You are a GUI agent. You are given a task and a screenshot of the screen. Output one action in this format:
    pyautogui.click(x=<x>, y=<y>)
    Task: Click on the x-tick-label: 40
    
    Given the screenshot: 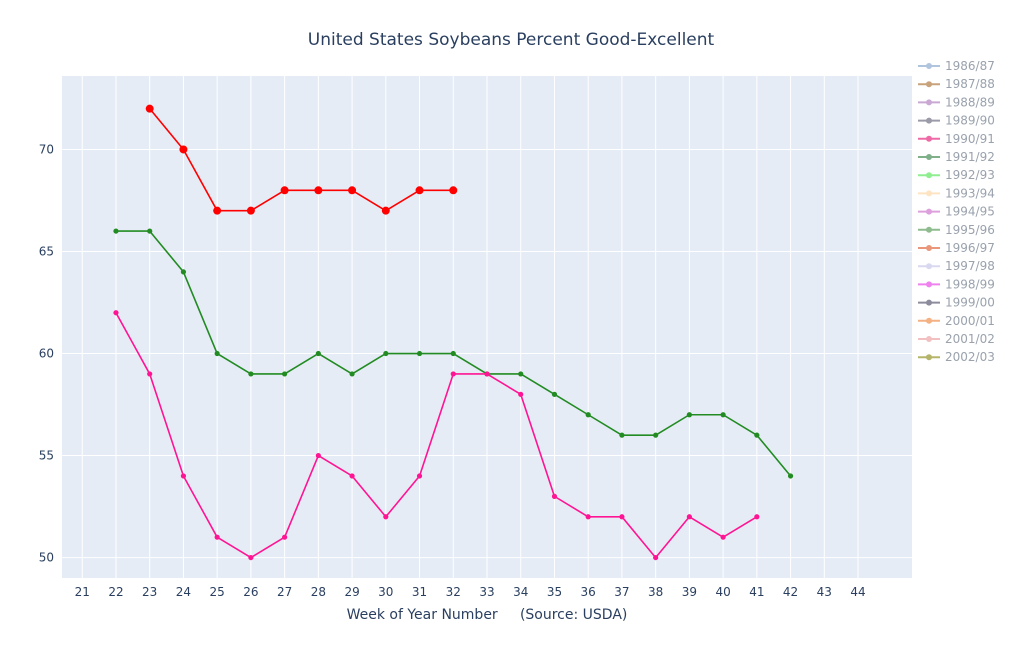 What is the action you would take?
    pyautogui.click(x=722, y=592)
    